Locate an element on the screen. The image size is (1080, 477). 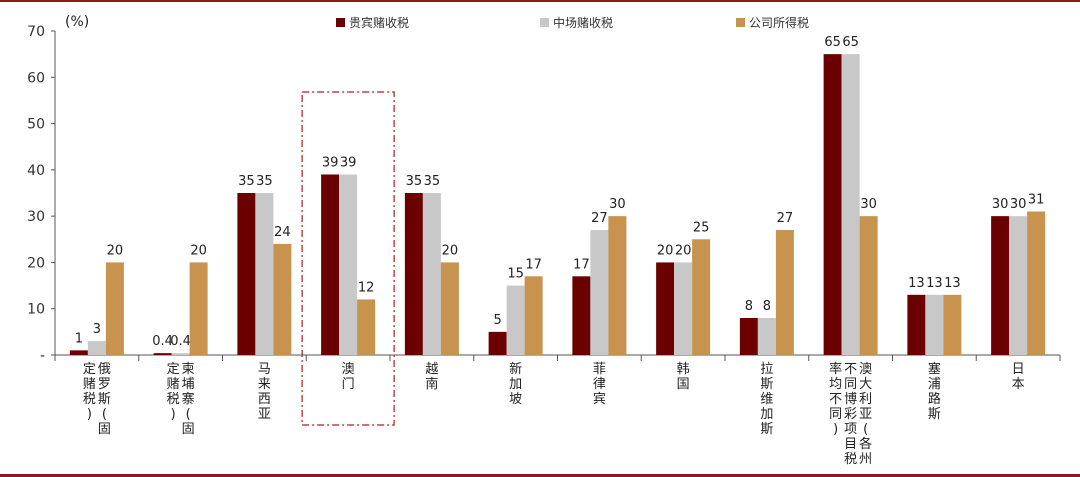
category-label-char: 罗 is located at coordinates (104, 384).